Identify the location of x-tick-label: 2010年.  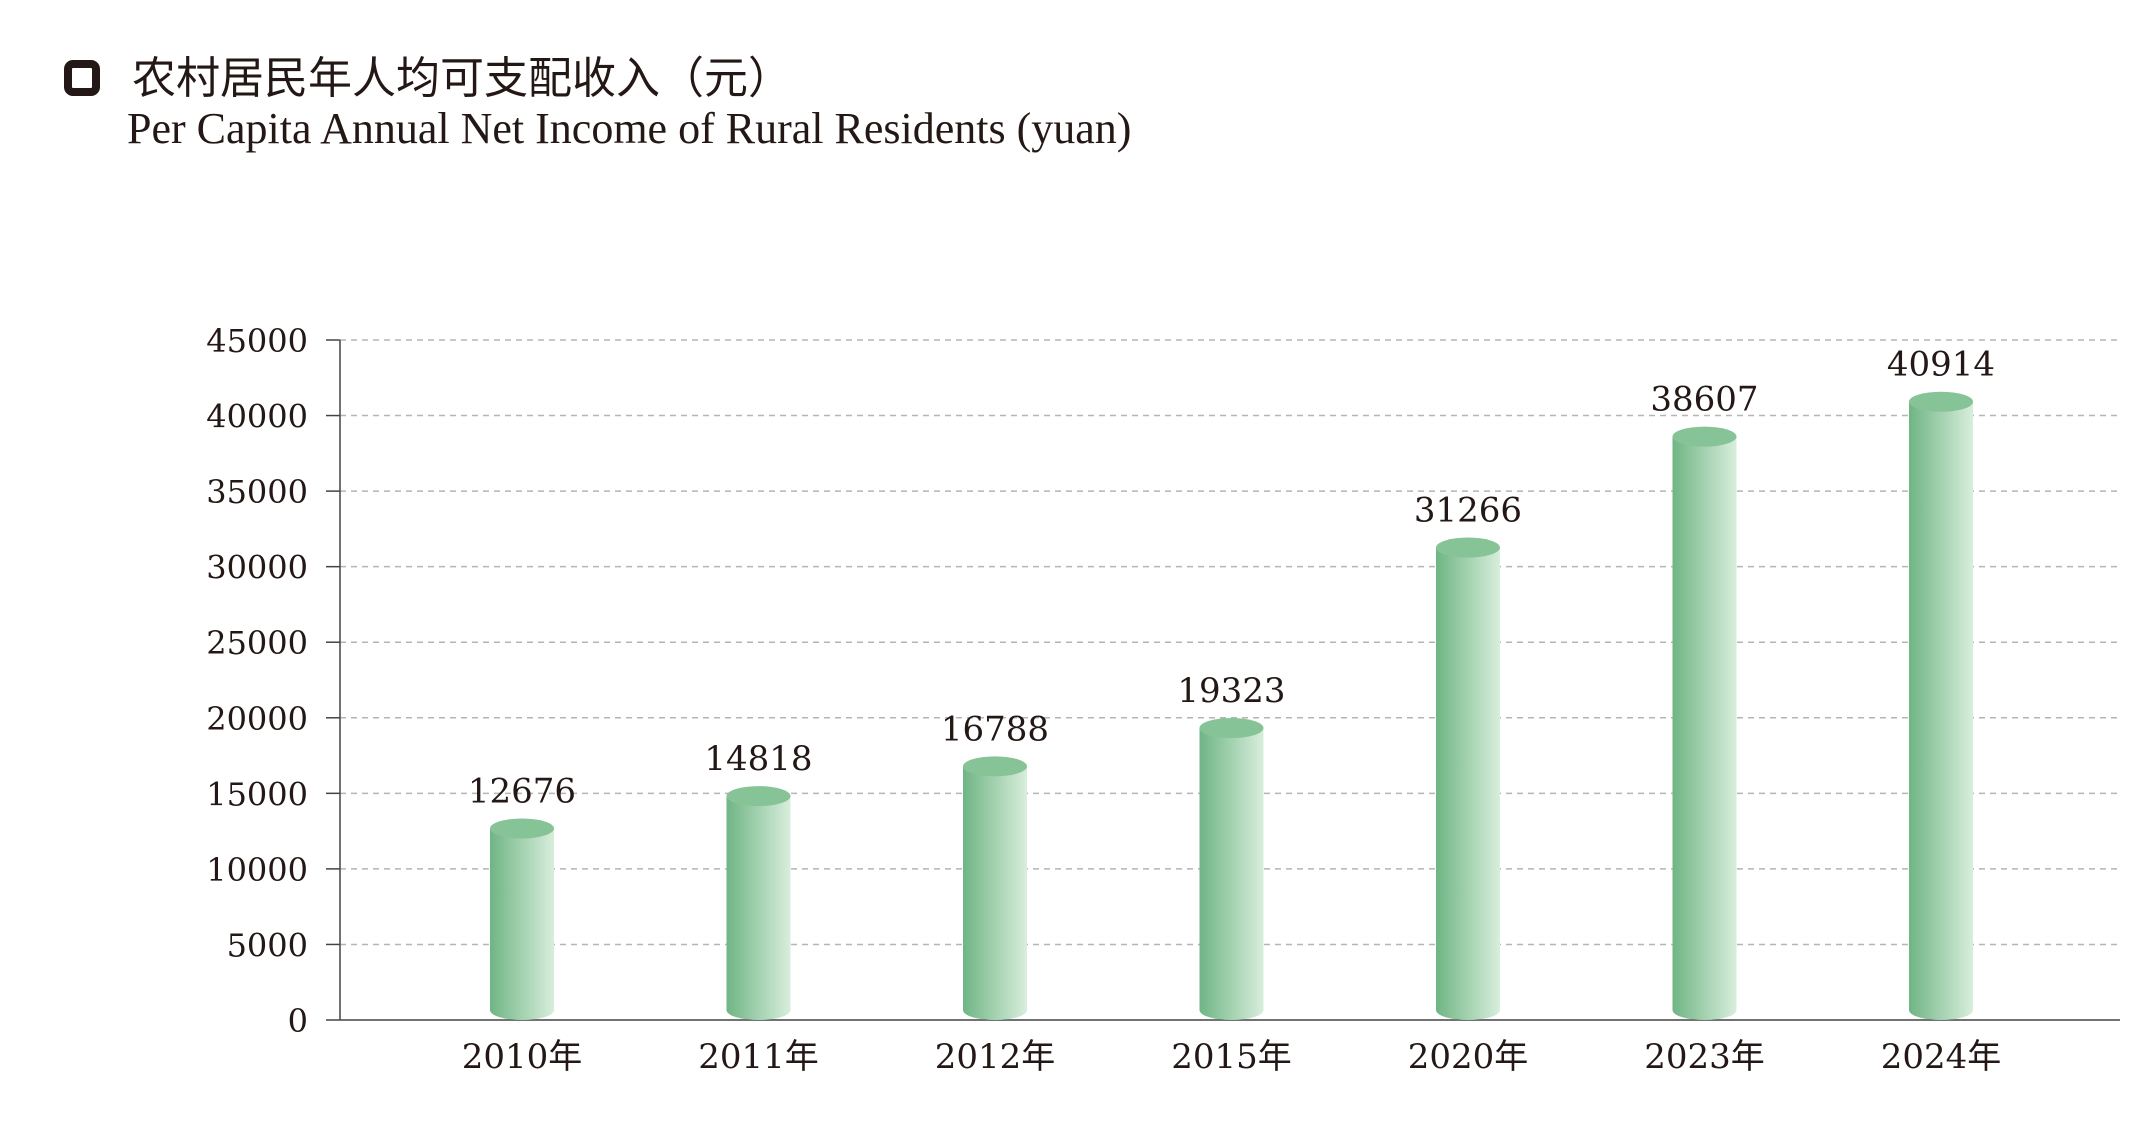
(522, 1057).